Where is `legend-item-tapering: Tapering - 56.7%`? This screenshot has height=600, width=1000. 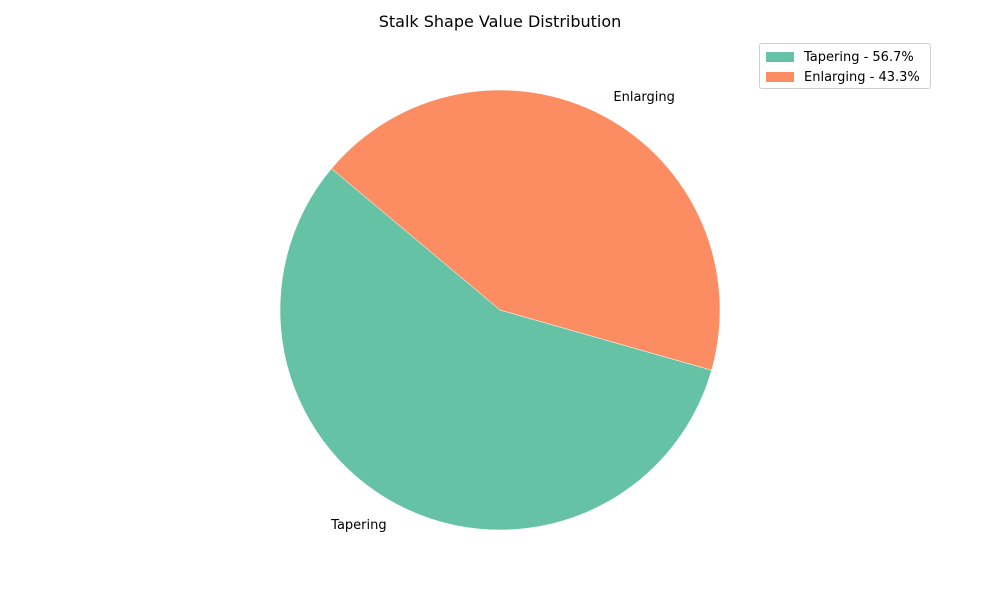 legend-item-tapering: Tapering - 56.7% is located at coordinates (840, 57).